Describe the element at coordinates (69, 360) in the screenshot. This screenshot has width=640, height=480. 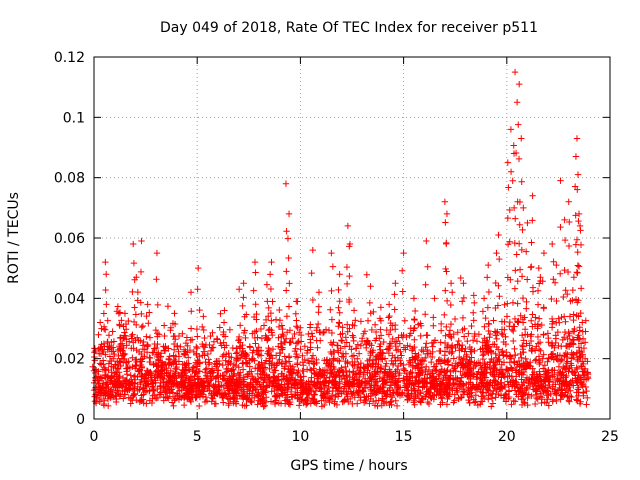
I see `y-tick-label: 0.02` at that location.